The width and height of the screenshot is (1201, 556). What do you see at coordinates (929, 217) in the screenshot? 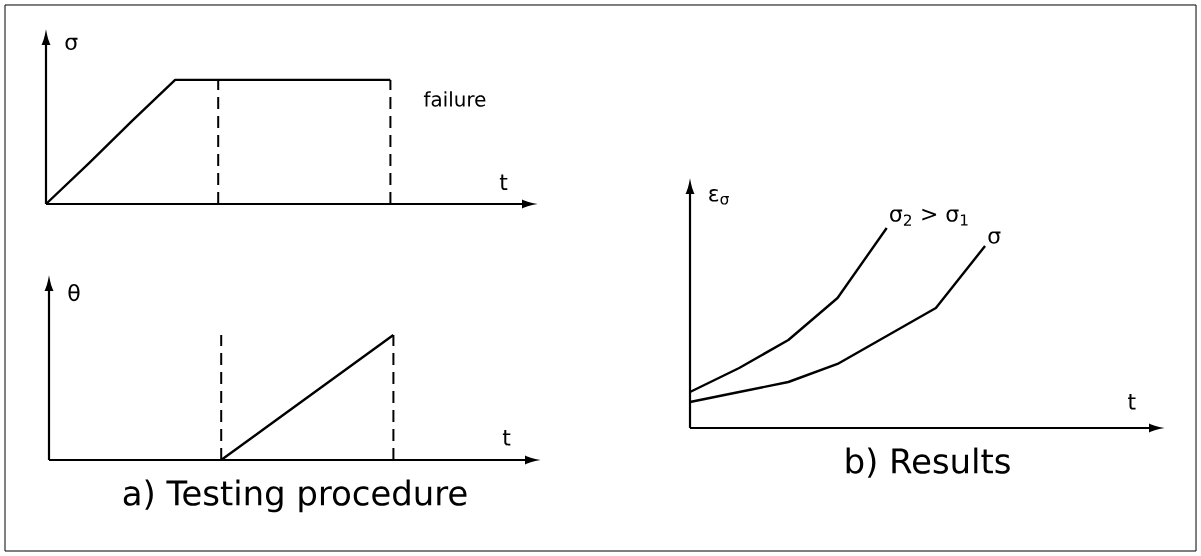
I see `series-label: σ$_{2}$ > σ$_{1}$` at bounding box center [929, 217].